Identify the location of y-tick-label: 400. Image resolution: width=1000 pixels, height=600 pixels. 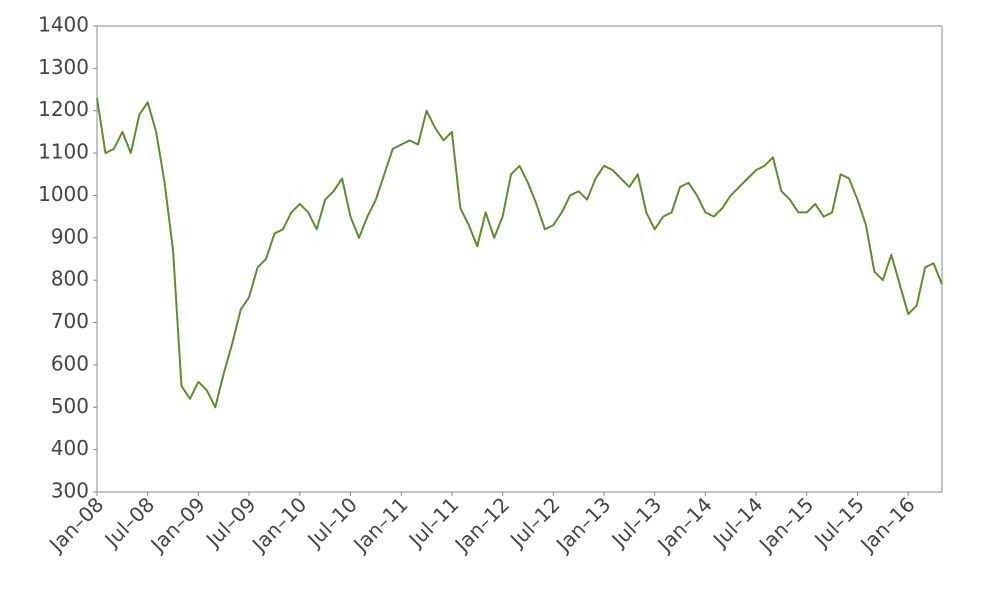
(70, 448).